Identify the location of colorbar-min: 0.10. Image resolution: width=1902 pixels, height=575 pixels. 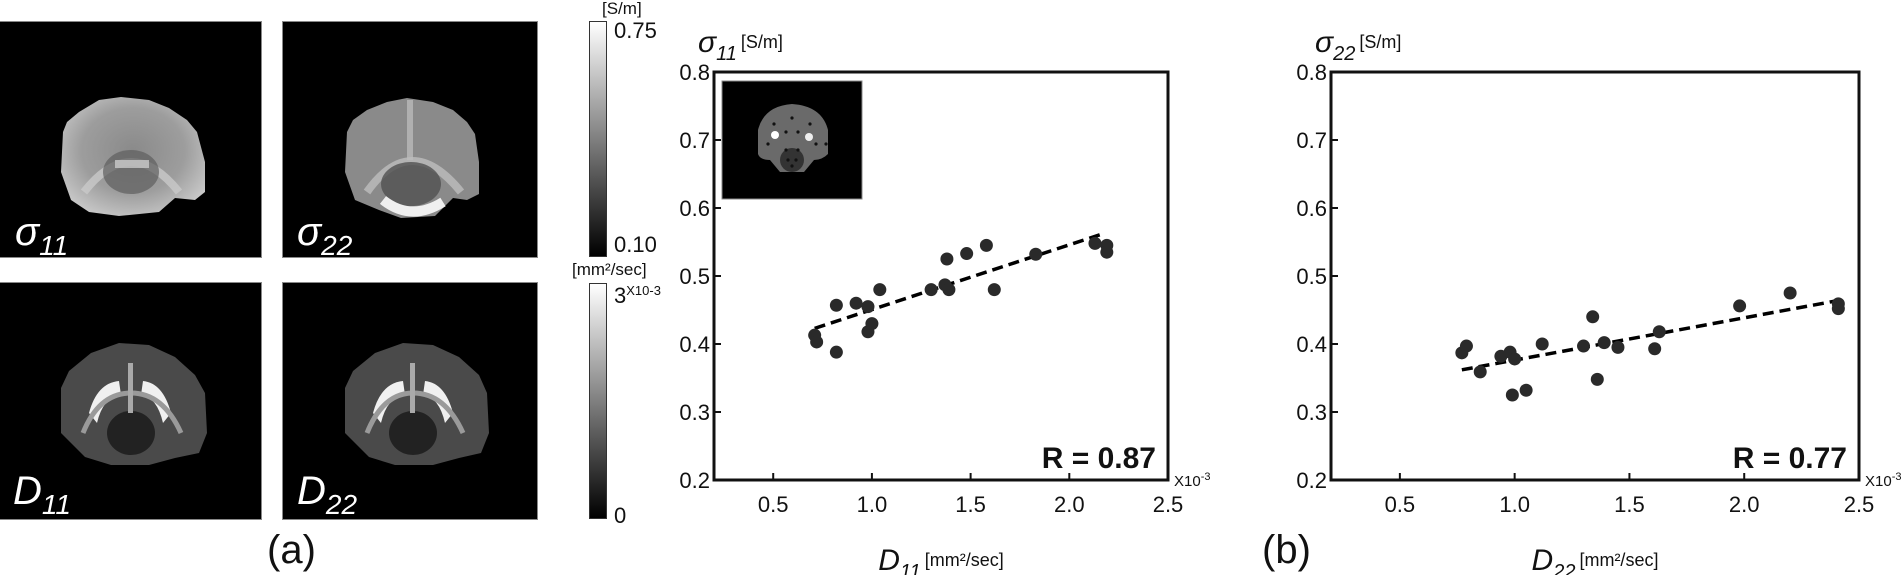
(635, 244).